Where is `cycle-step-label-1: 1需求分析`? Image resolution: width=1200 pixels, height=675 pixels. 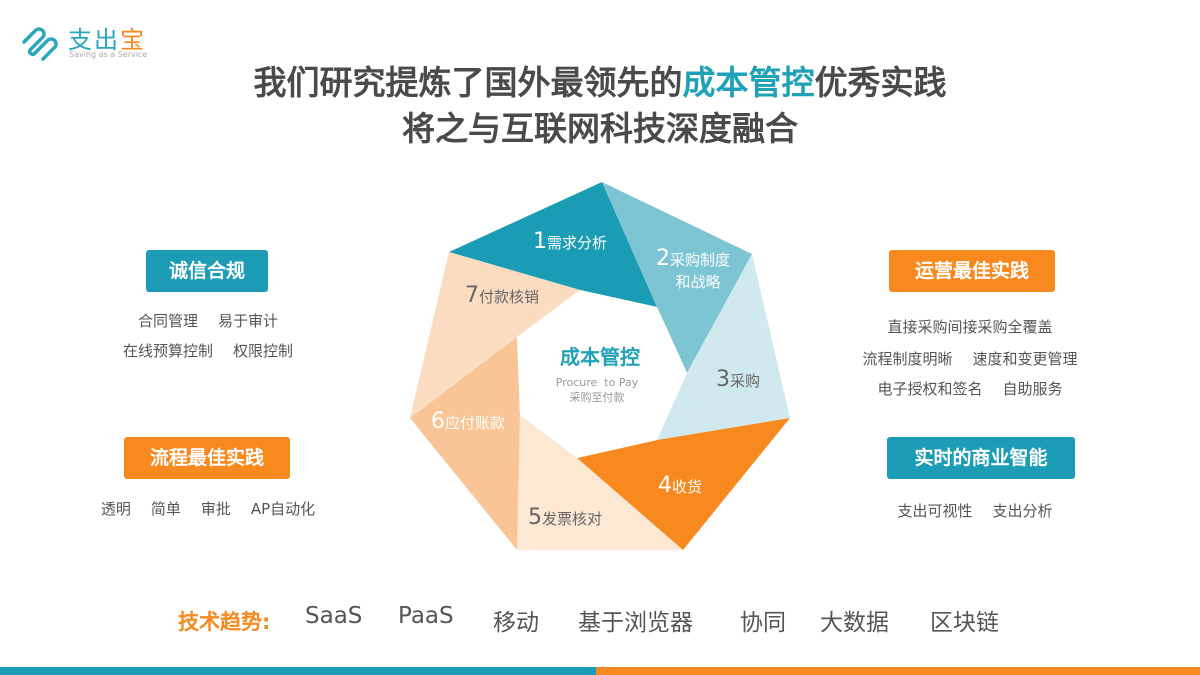 cycle-step-label-1: 1需求分析 is located at coordinates (570, 241).